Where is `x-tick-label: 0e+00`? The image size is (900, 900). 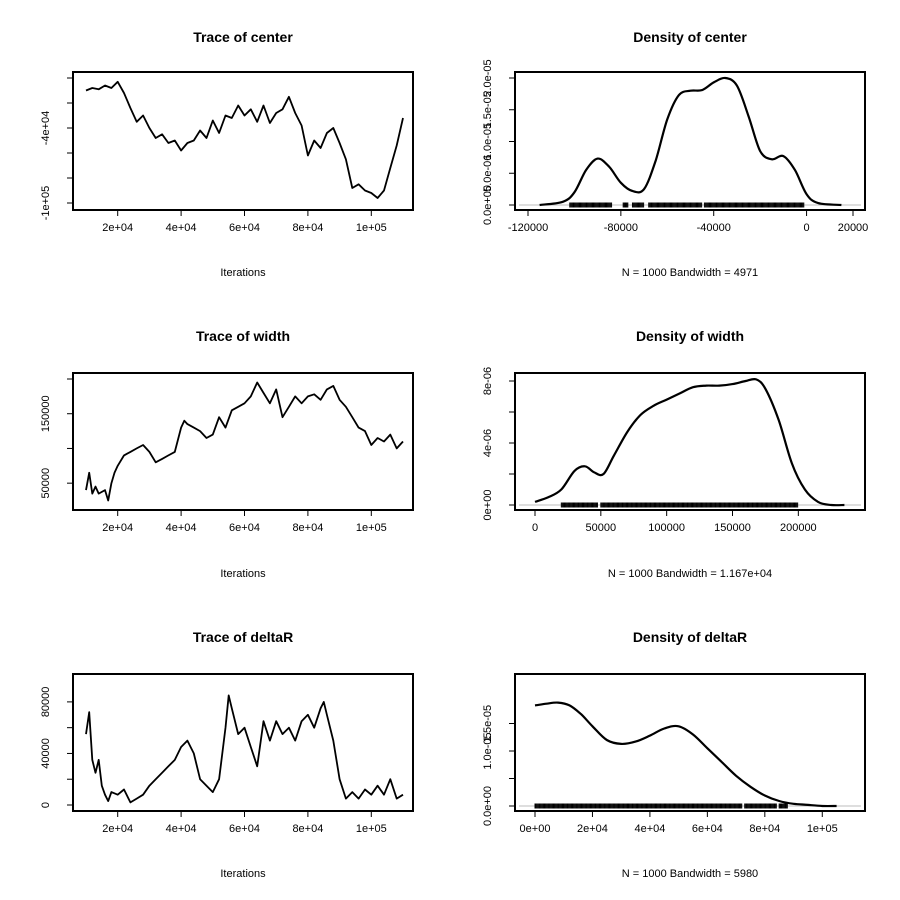 x-tick-label: 0e+00 is located at coordinates (535, 829).